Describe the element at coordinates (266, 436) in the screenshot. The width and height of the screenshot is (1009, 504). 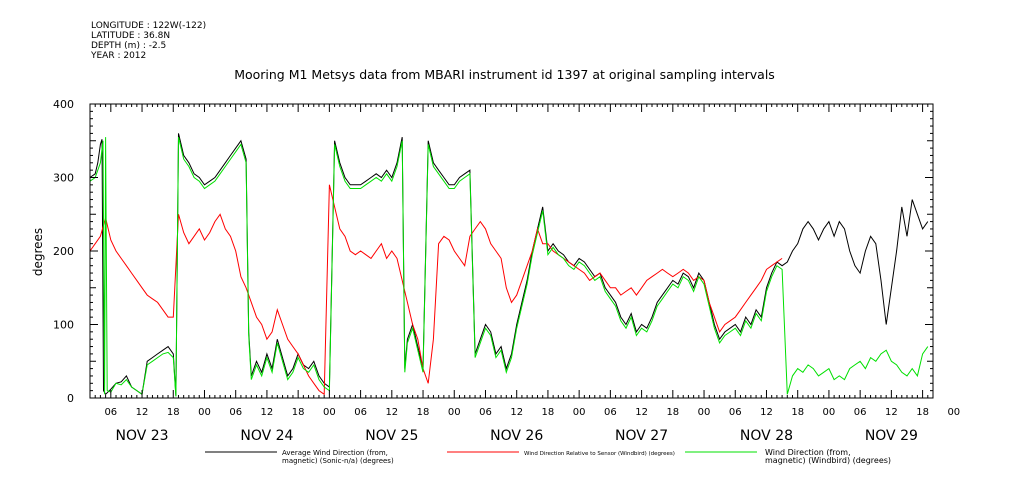
I see `x-day-label: NOV 24` at that location.